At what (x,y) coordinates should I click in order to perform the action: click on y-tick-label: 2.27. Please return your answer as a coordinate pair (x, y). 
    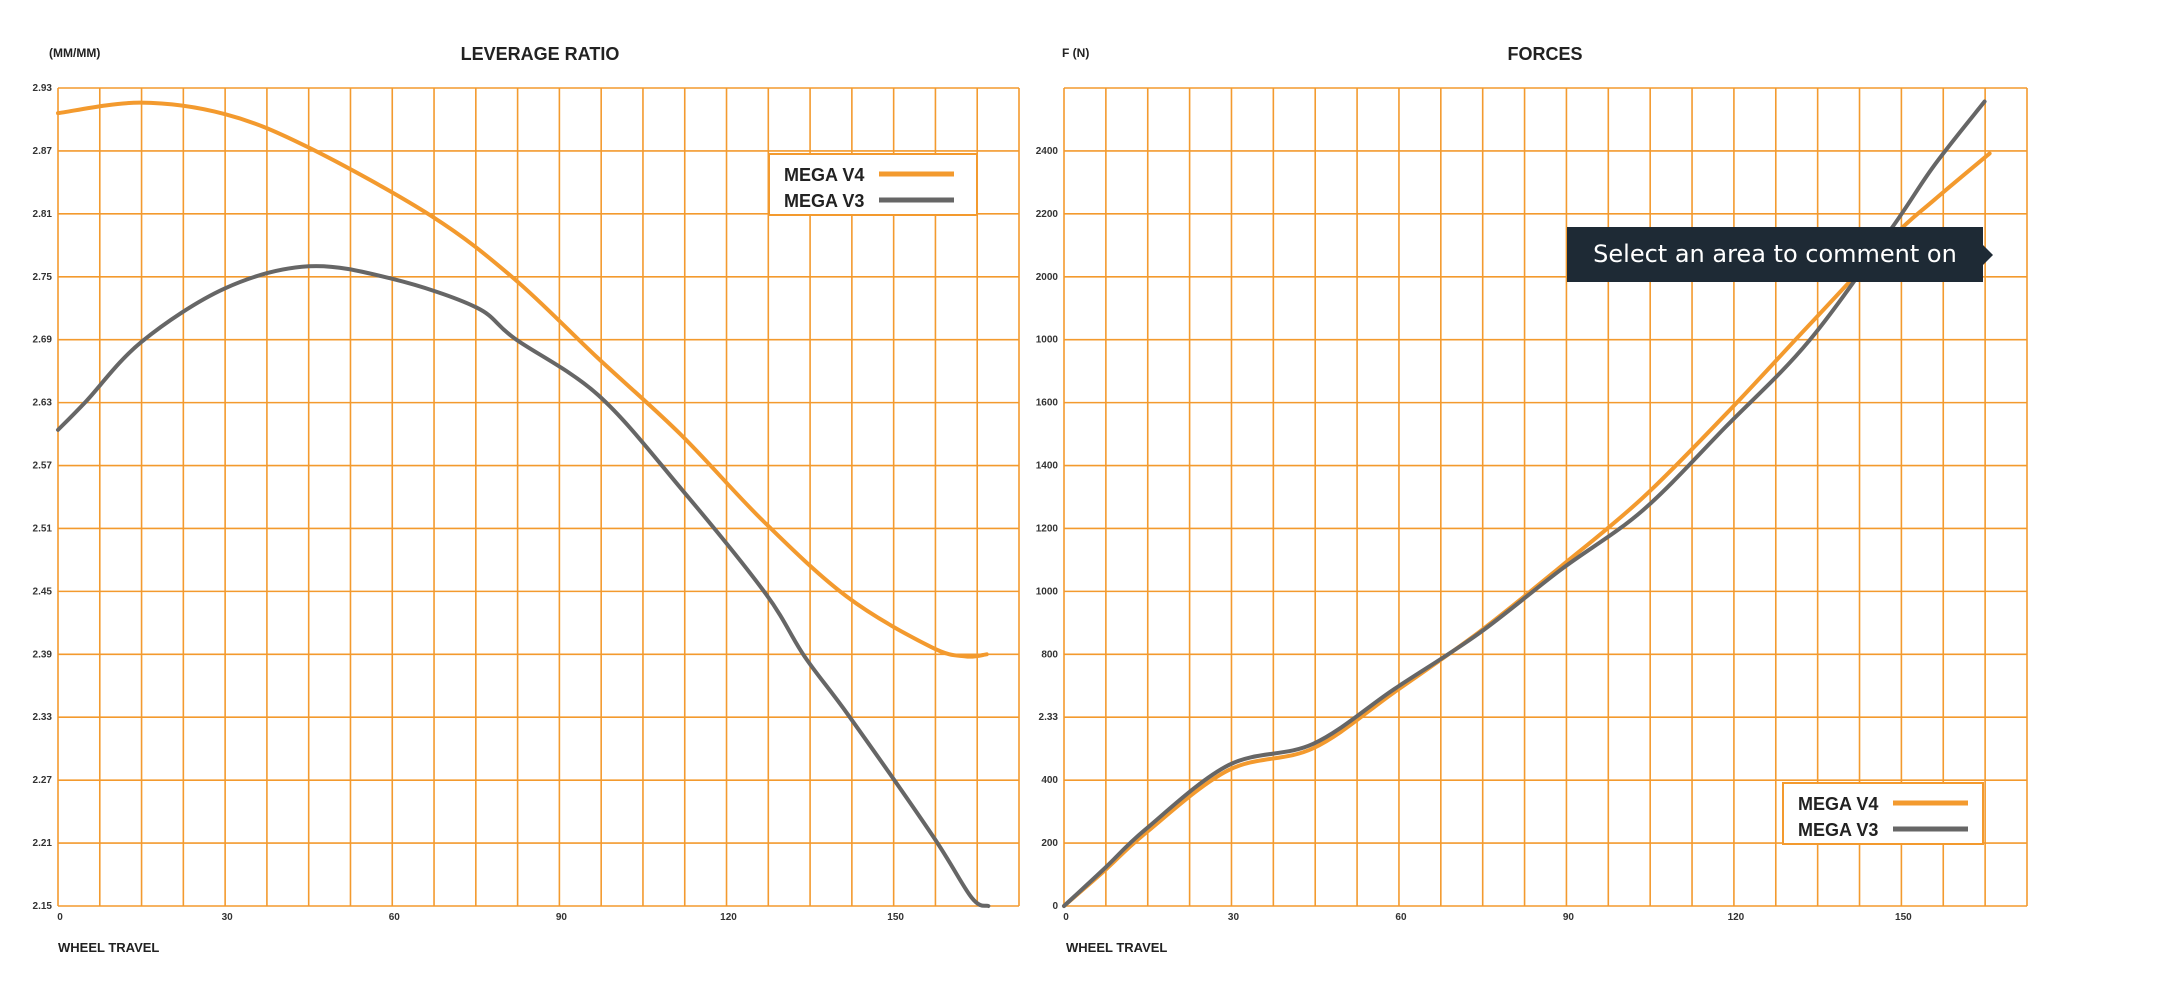
    Looking at the image, I should click on (43, 780).